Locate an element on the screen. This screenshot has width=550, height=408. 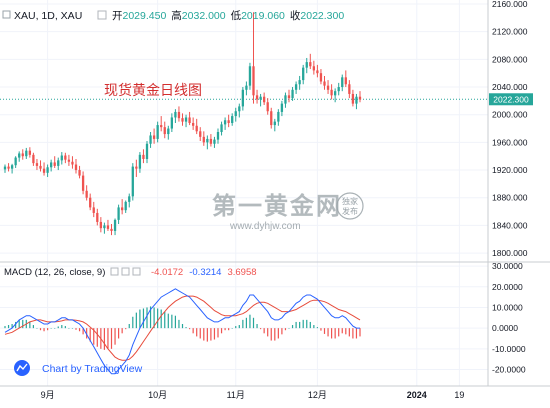
macd-line-value: -0.3214 is located at coordinates (205, 272).